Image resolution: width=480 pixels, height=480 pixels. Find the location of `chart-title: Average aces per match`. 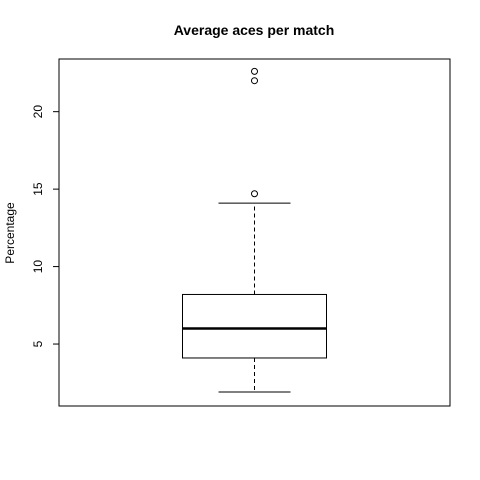

chart-title: Average aces per match is located at coordinates (254, 30).